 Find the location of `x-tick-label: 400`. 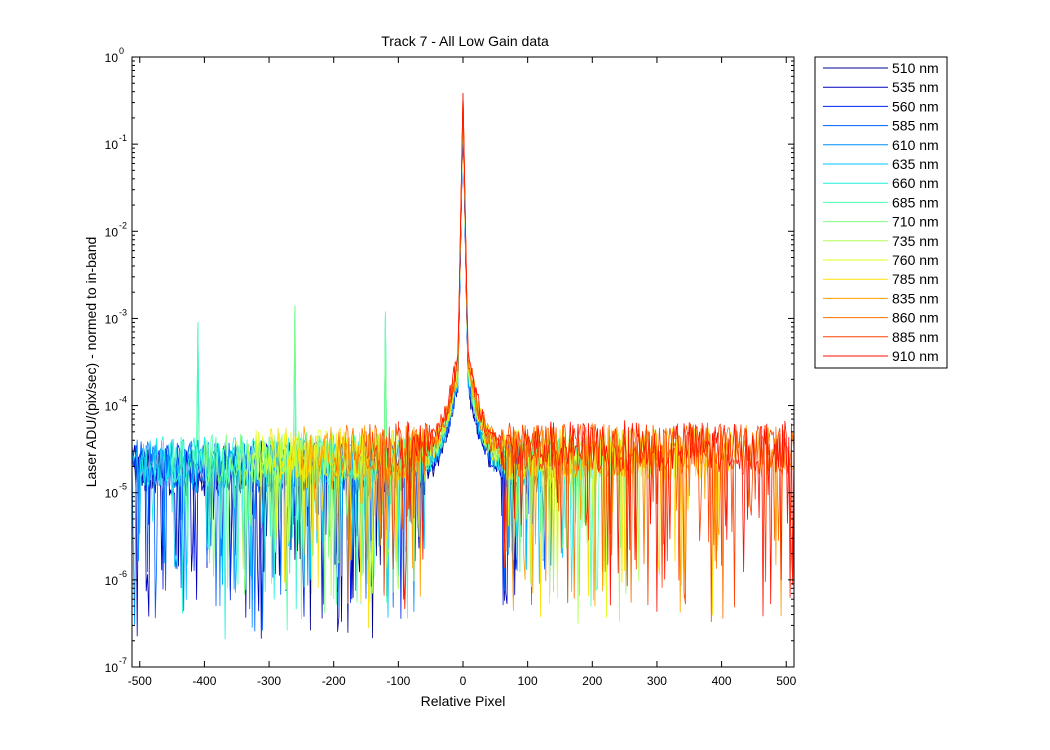

x-tick-label: 400 is located at coordinates (722, 681).